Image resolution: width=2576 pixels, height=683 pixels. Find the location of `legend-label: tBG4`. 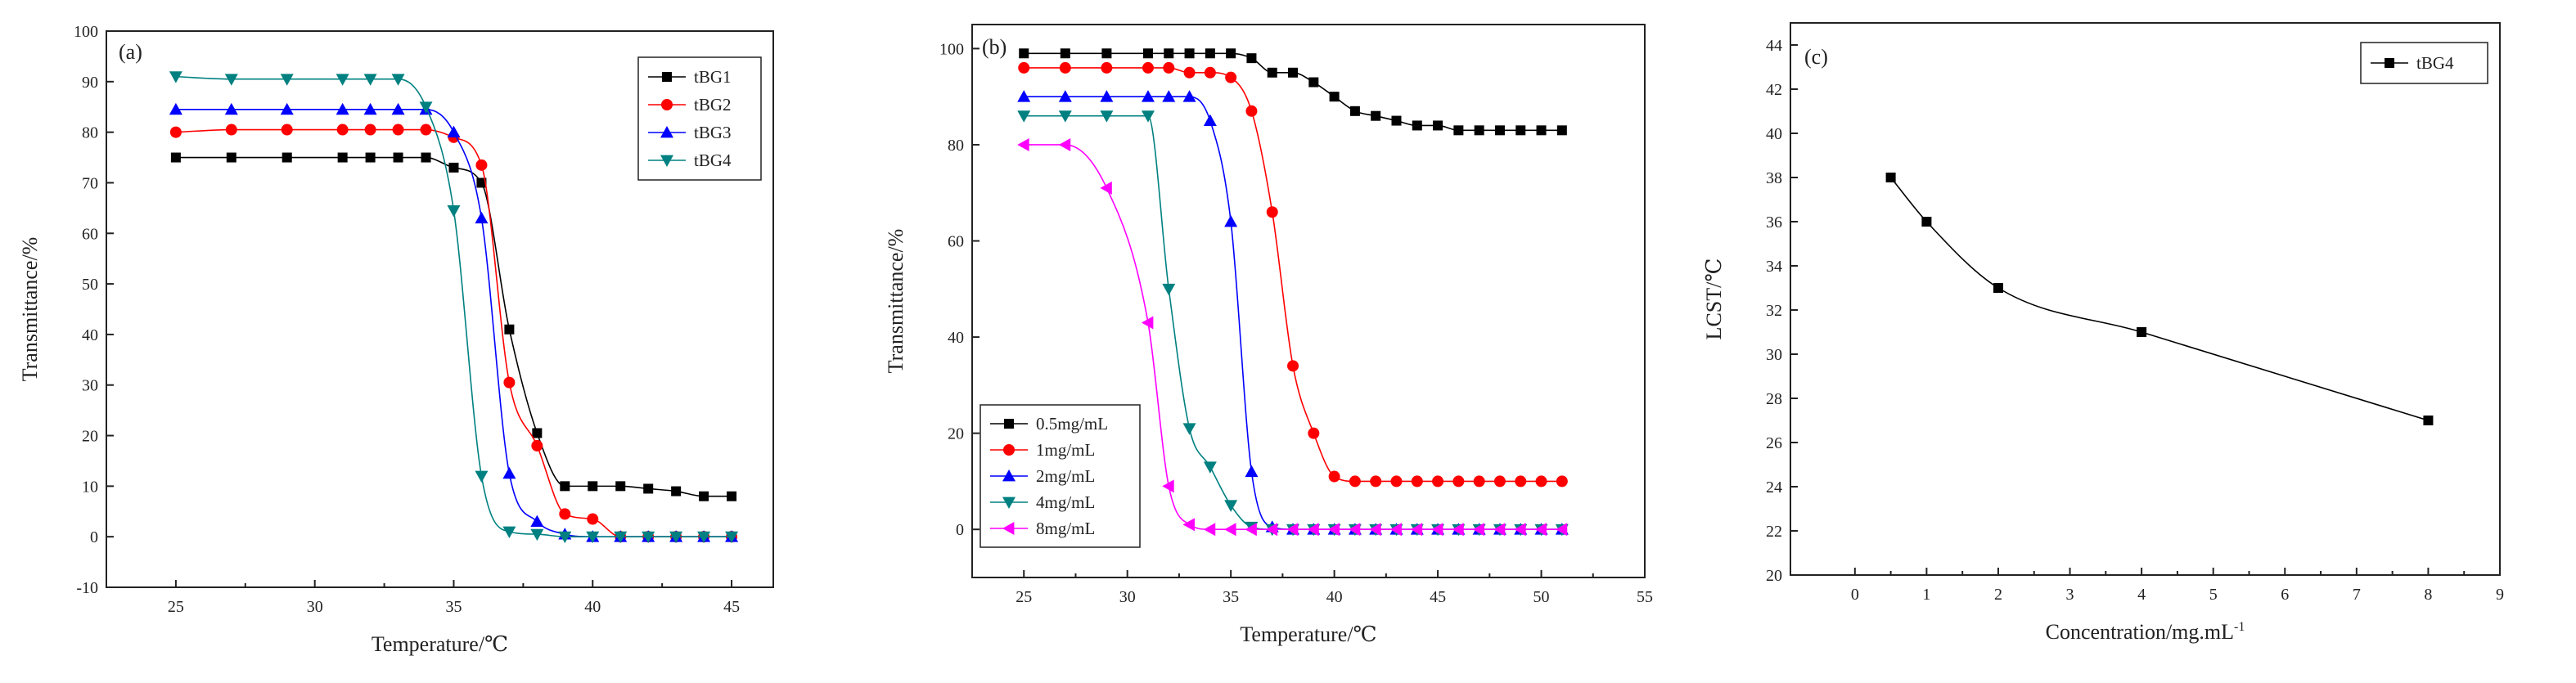

legend-label: tBG4 is located at coordinates (713, 160).